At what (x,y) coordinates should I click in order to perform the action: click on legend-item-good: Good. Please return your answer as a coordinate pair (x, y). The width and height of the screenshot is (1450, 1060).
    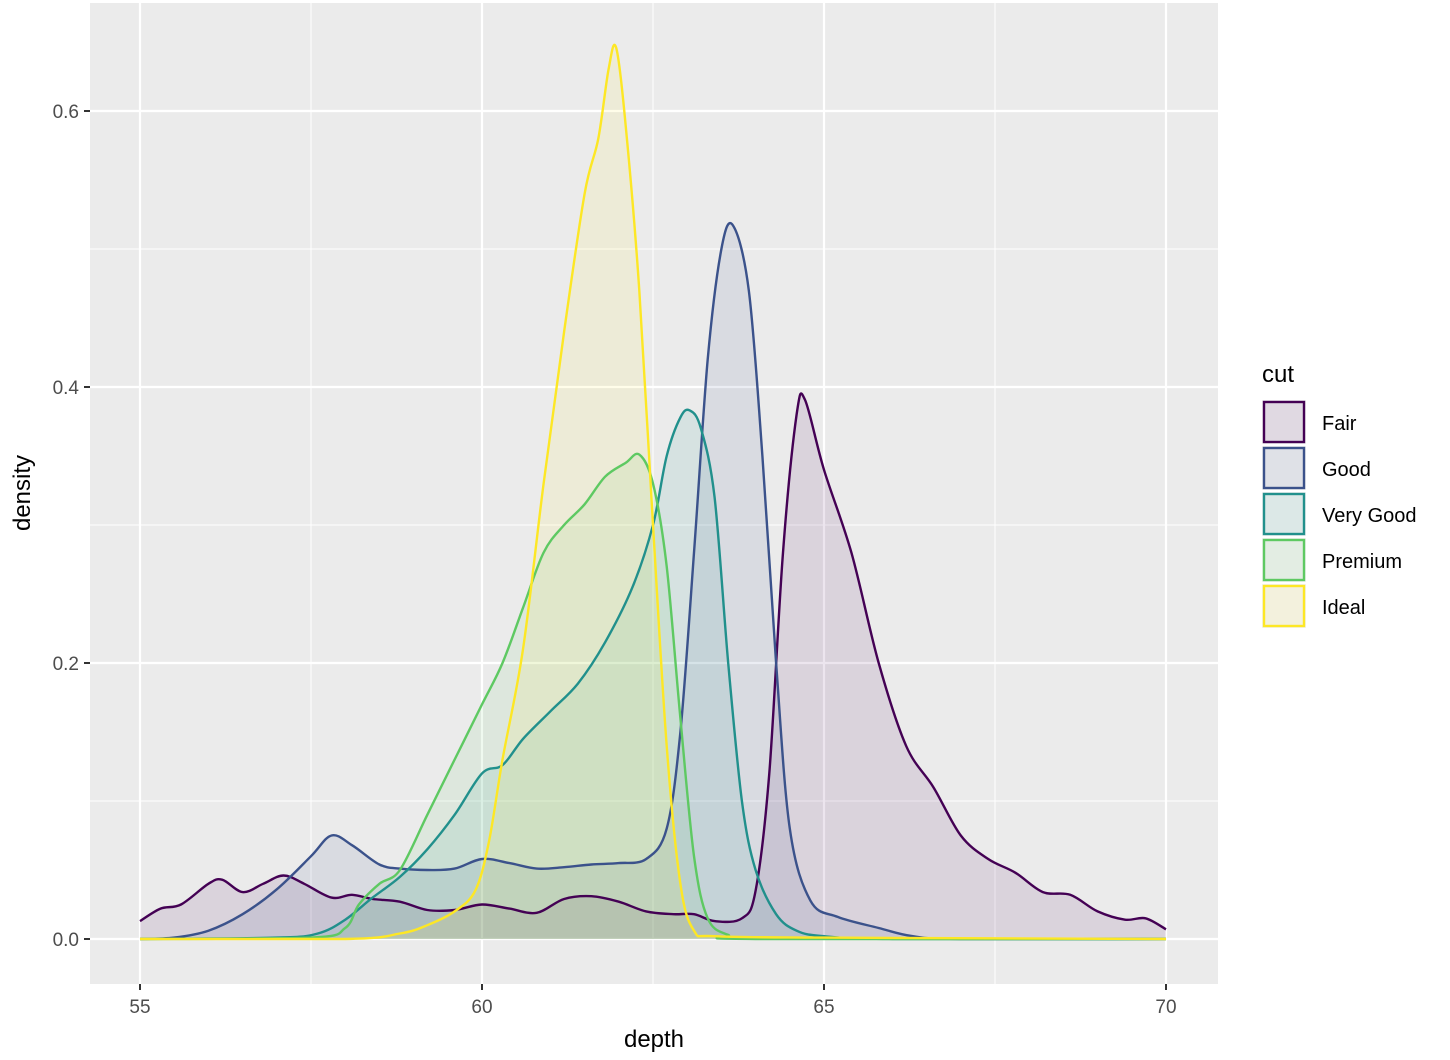
    Looking at the image, I should click on (1316, 468).